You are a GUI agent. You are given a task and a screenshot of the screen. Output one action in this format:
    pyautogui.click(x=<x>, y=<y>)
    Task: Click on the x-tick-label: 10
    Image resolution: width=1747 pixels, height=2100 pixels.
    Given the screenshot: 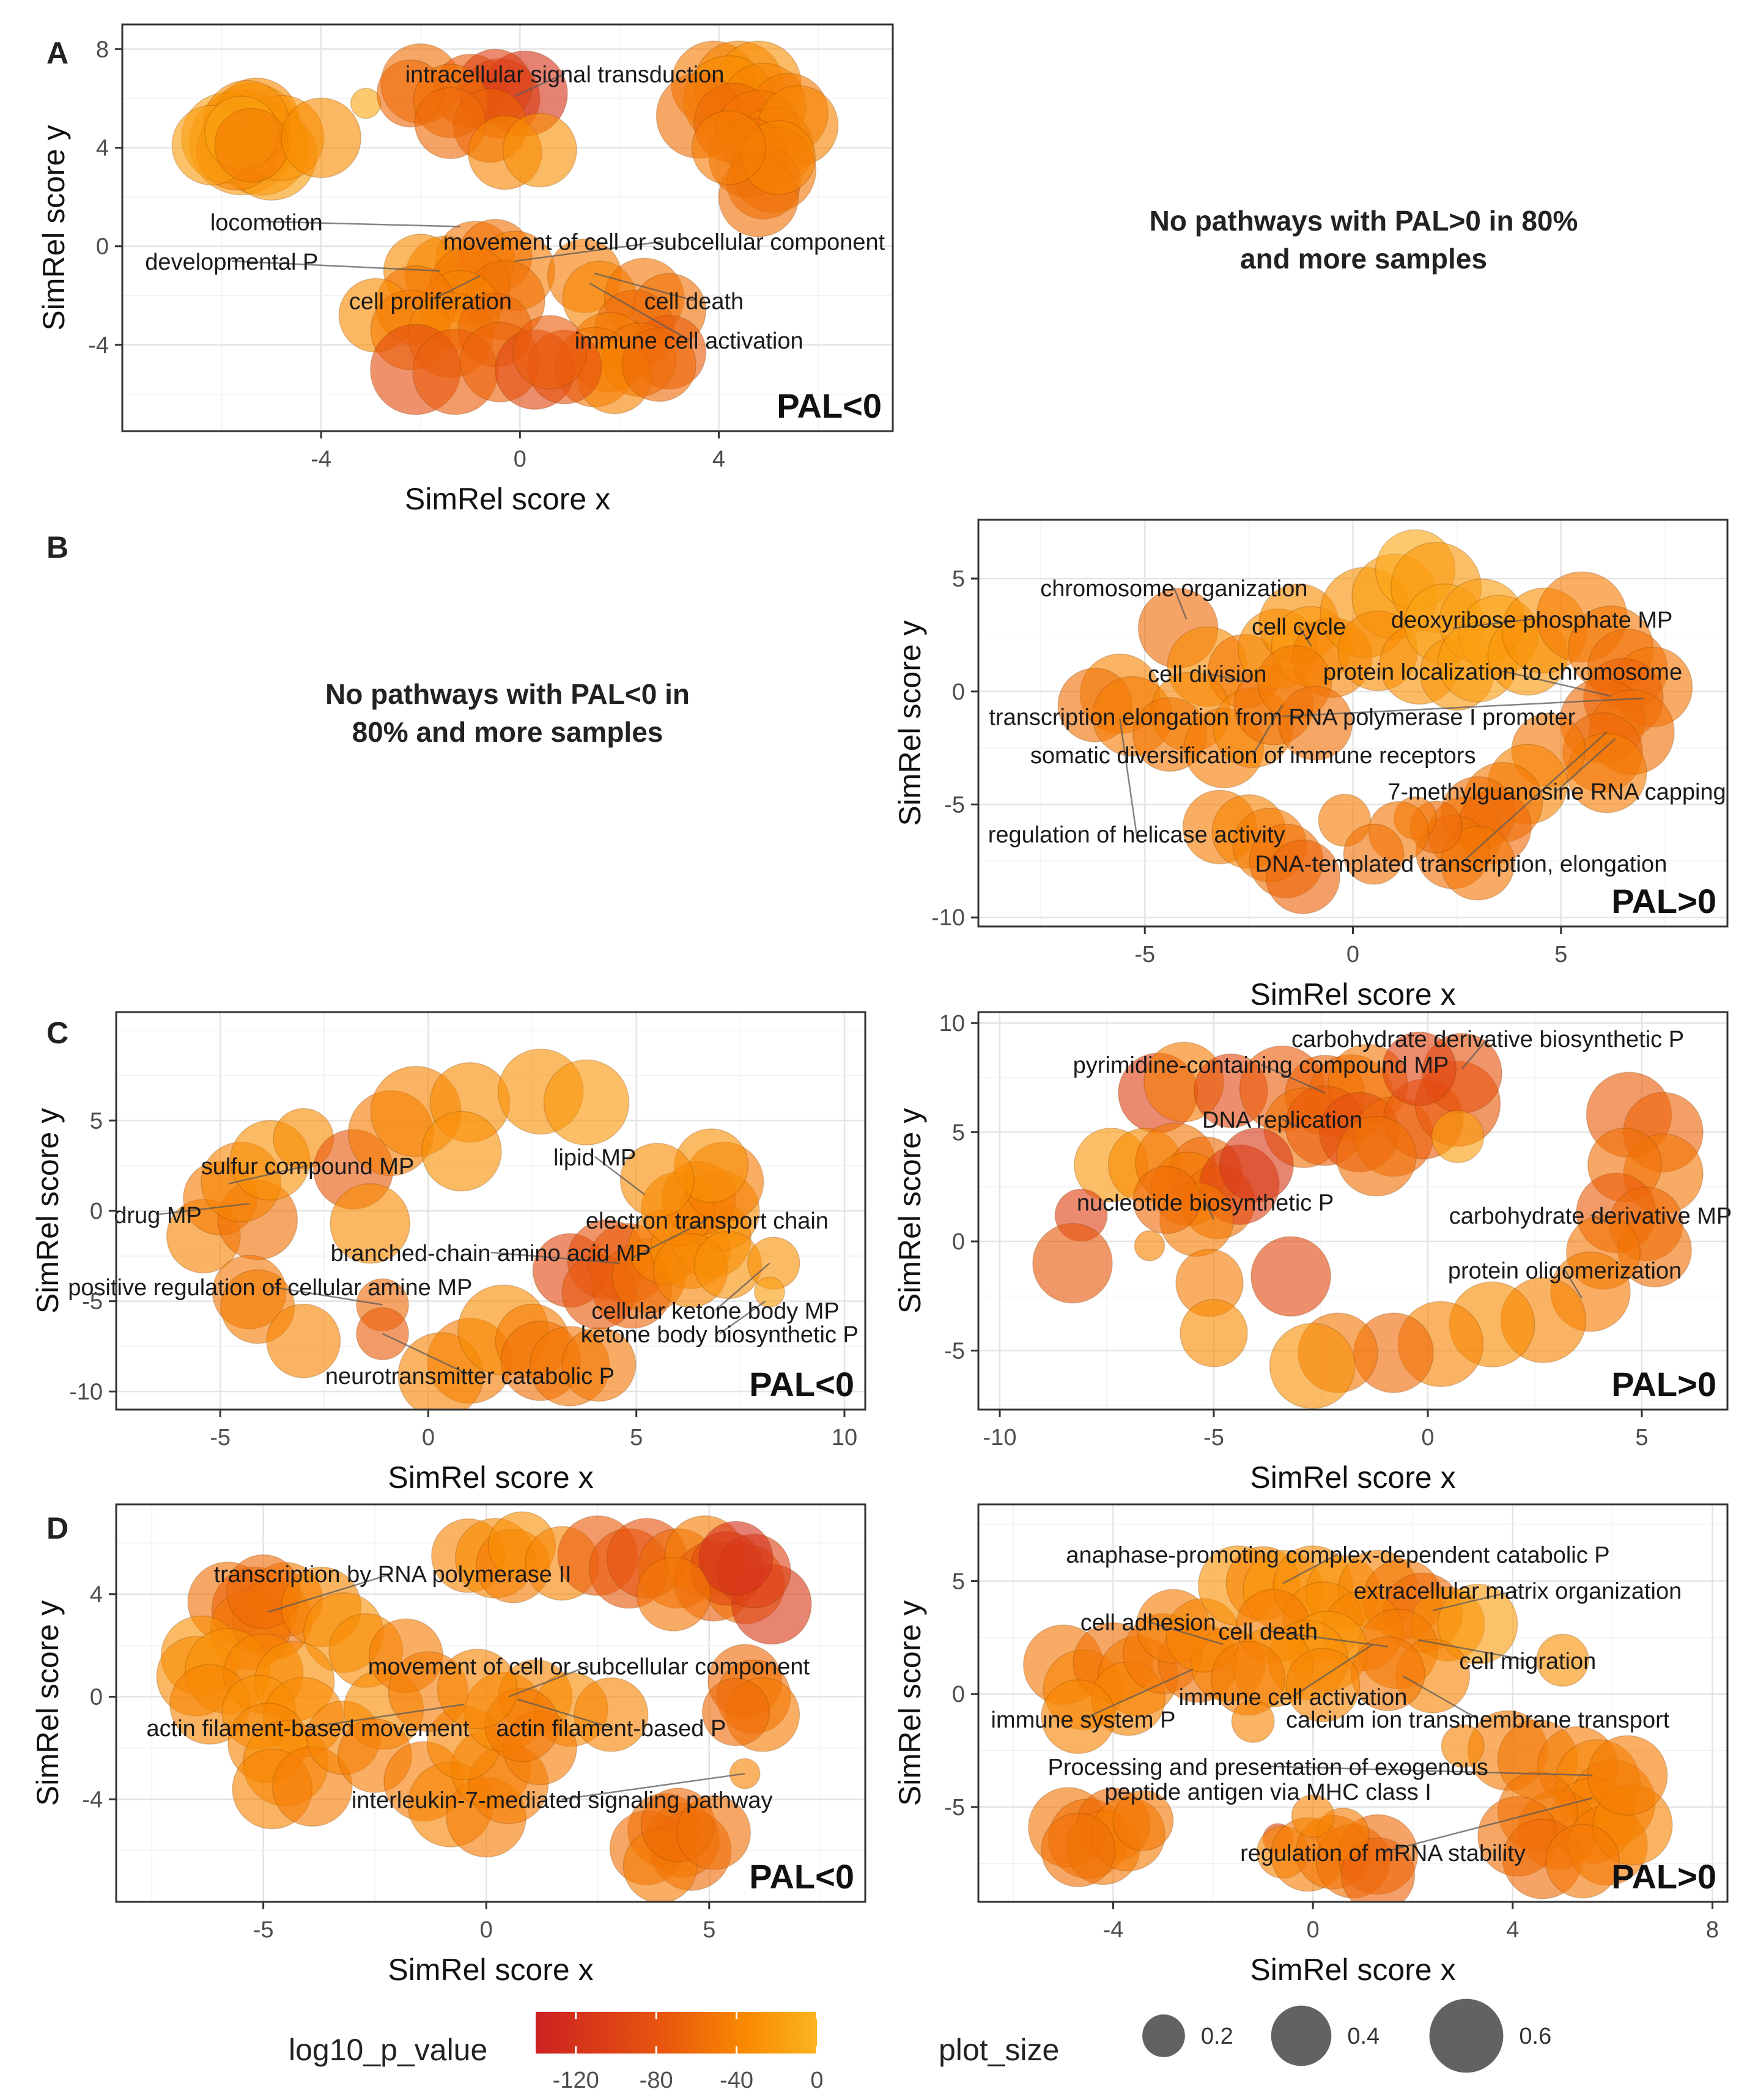 What is the action you would take?
    pyautogui.click(x=844, y=1438)
    